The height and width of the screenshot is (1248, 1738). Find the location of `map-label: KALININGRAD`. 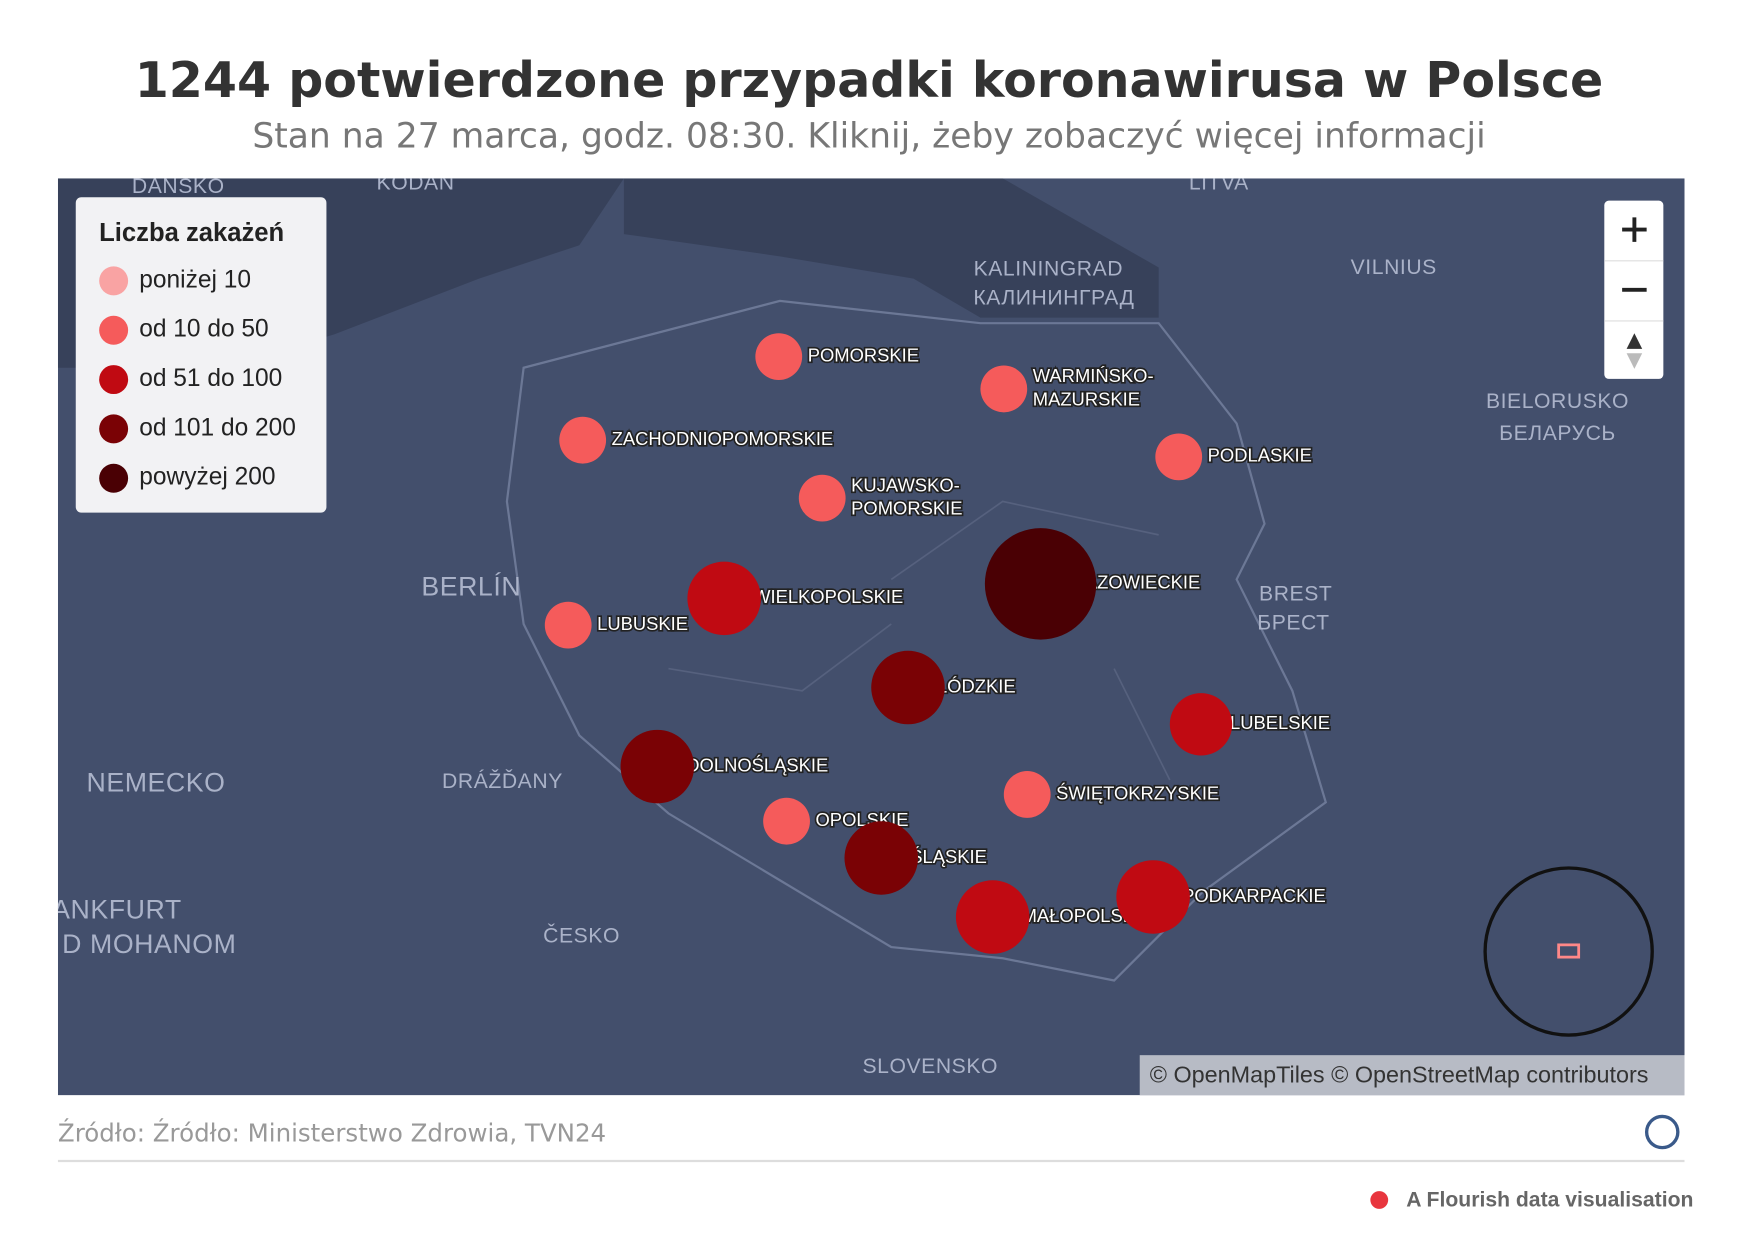

map-label: KALININGRAD is located at coordinates (1049, 268).